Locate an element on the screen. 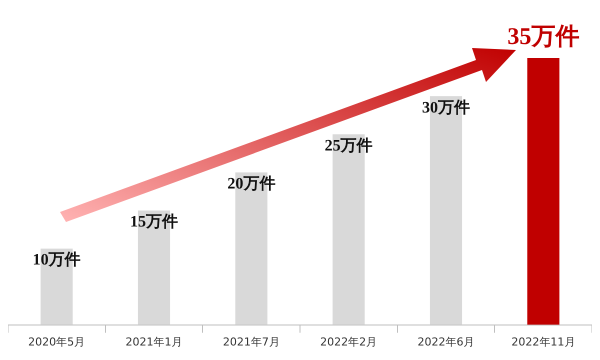 Image resolution: width=600 pixels, height=360 pixels. data-label: 25万件 is located at coordinates (348, 145).